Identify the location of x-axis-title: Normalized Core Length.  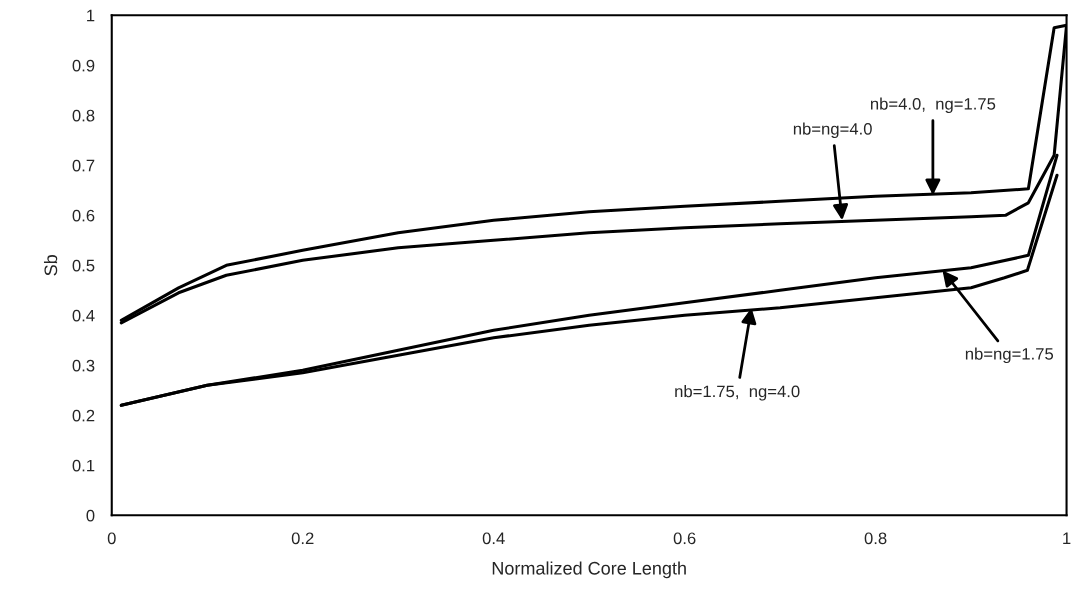
(589, 570).